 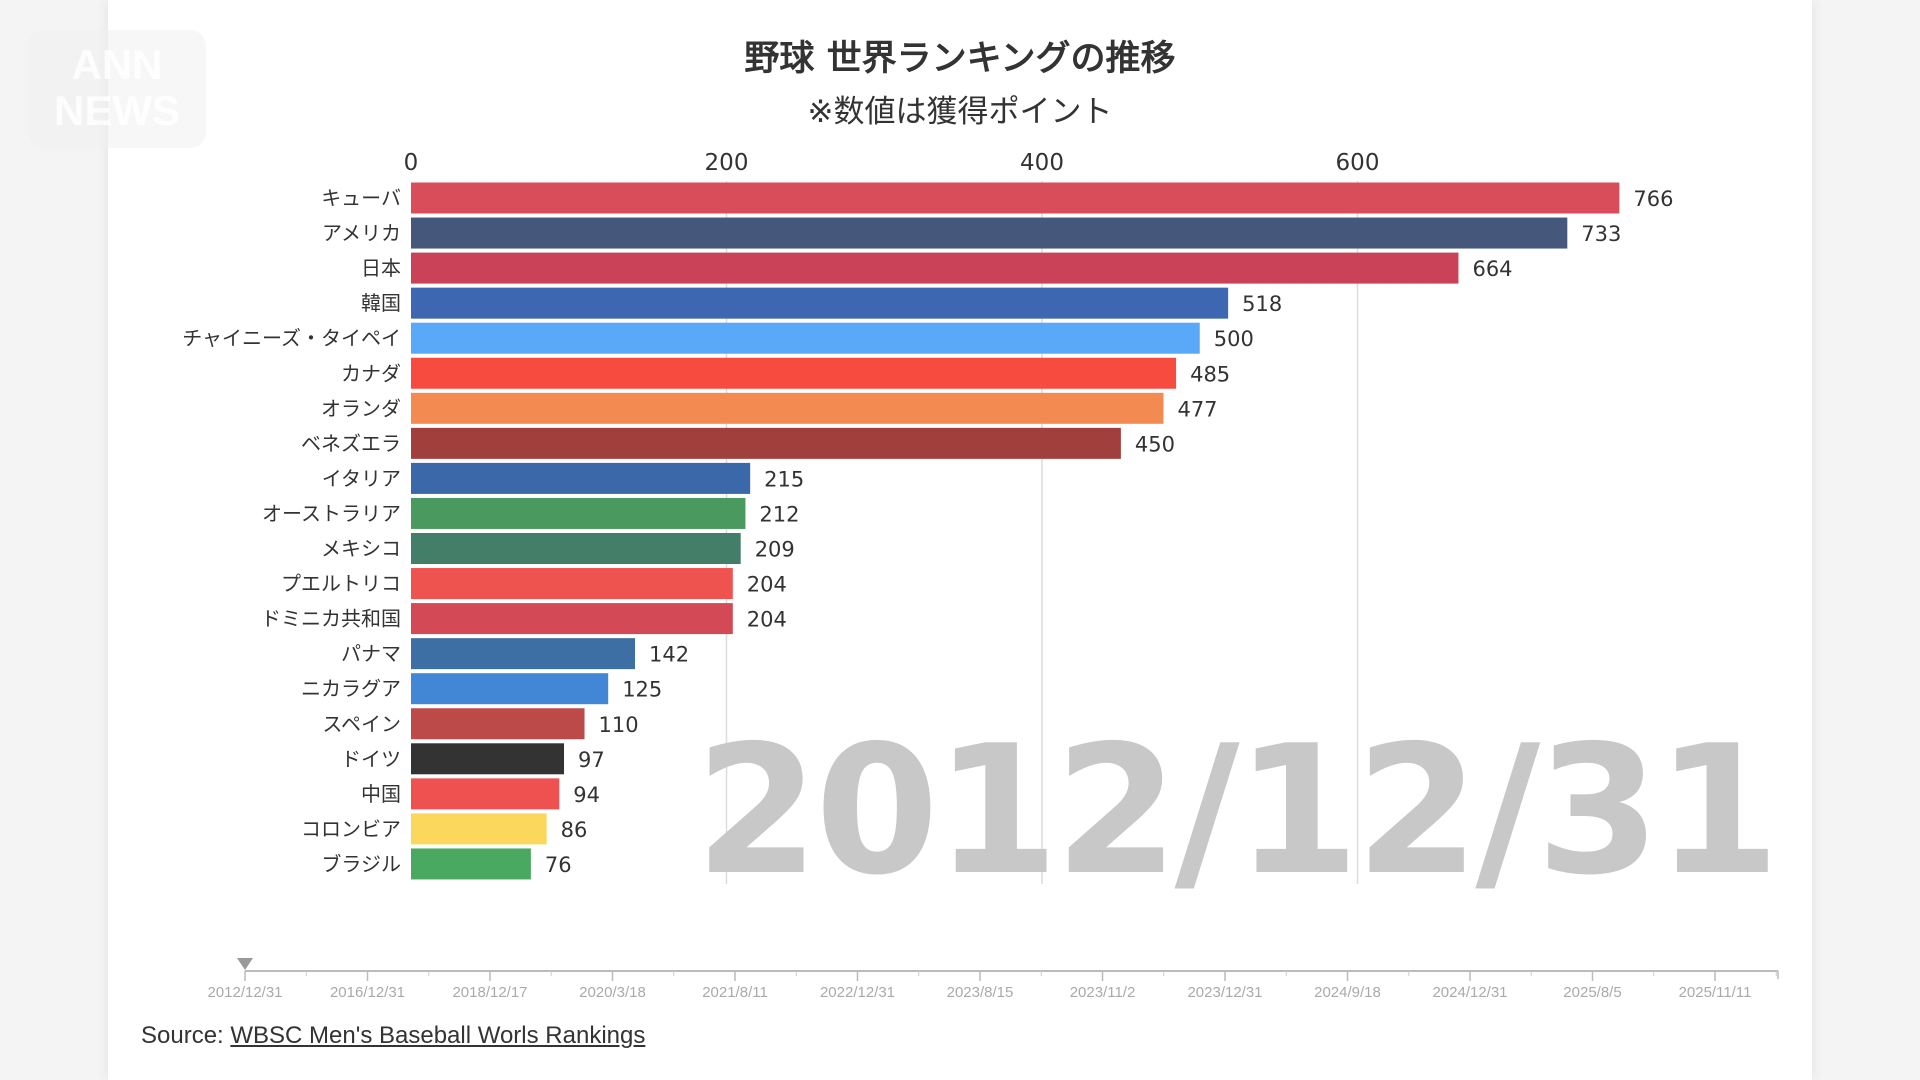 What do you see at coordinates (361, 864) in the screenshot?
I see `category-label: ブラジル` at bounding box center [361, 864].